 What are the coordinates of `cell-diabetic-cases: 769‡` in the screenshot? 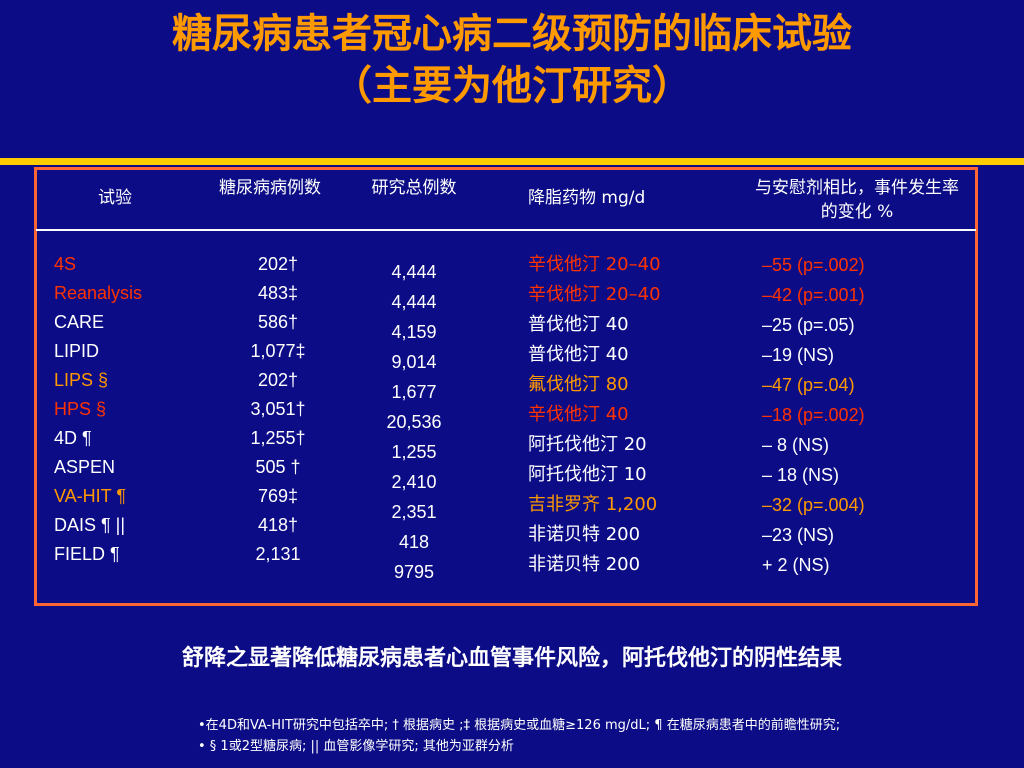 It's located at (278, 496).